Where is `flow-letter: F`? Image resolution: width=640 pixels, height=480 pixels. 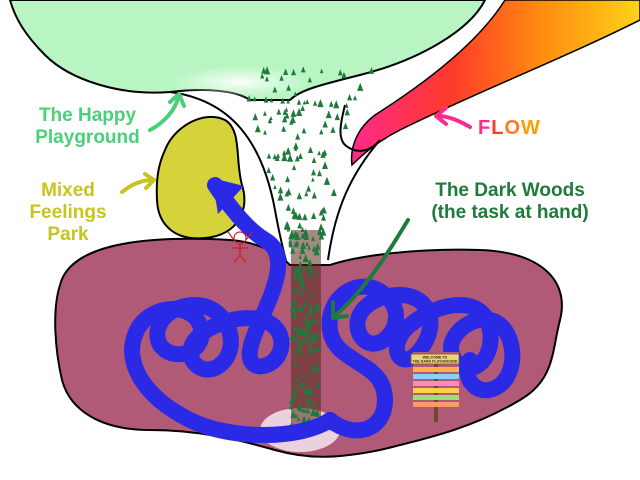
flow-letter: F is located at coordinates (485, 128).